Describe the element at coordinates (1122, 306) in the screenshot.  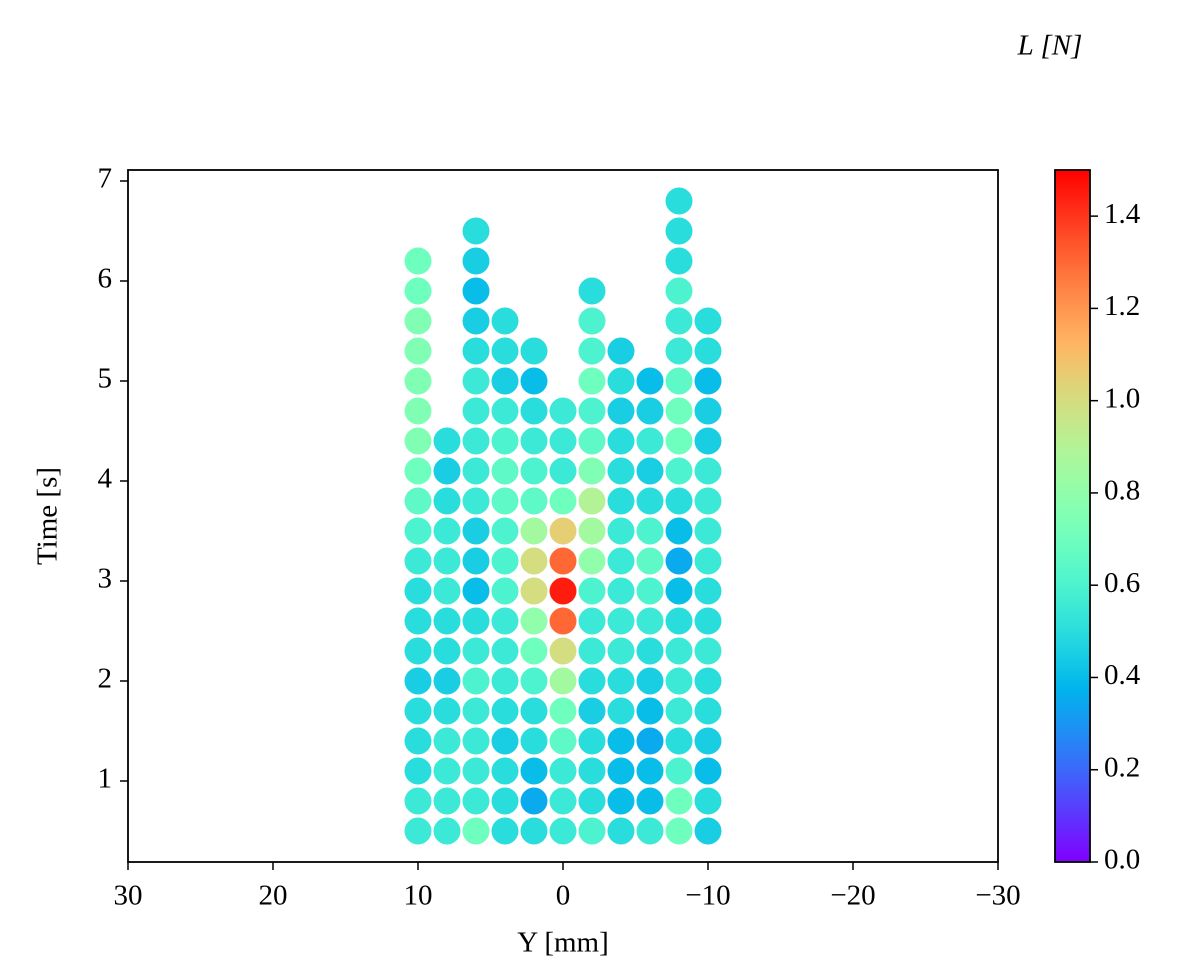
I see `colorbar-tick-label: 1.2` at that location.